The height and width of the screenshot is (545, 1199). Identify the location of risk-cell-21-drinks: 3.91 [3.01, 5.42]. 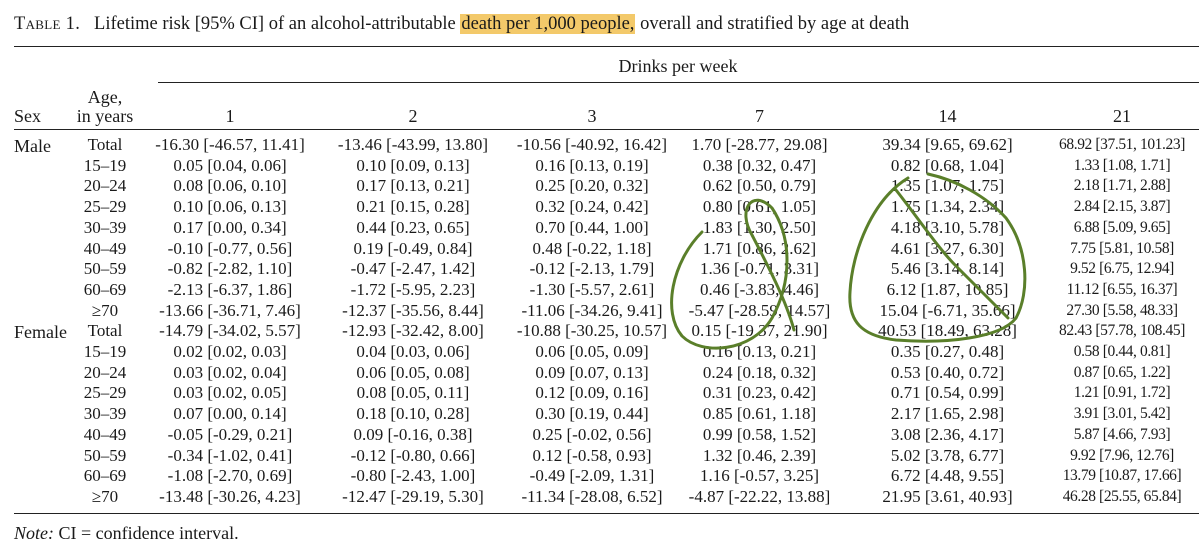
(1122, 414).